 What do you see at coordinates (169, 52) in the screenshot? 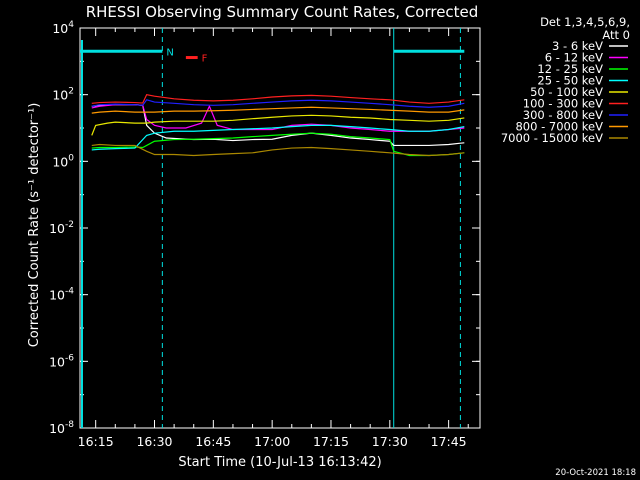
I see `flag-label: N` at bounding box center [169, 52].